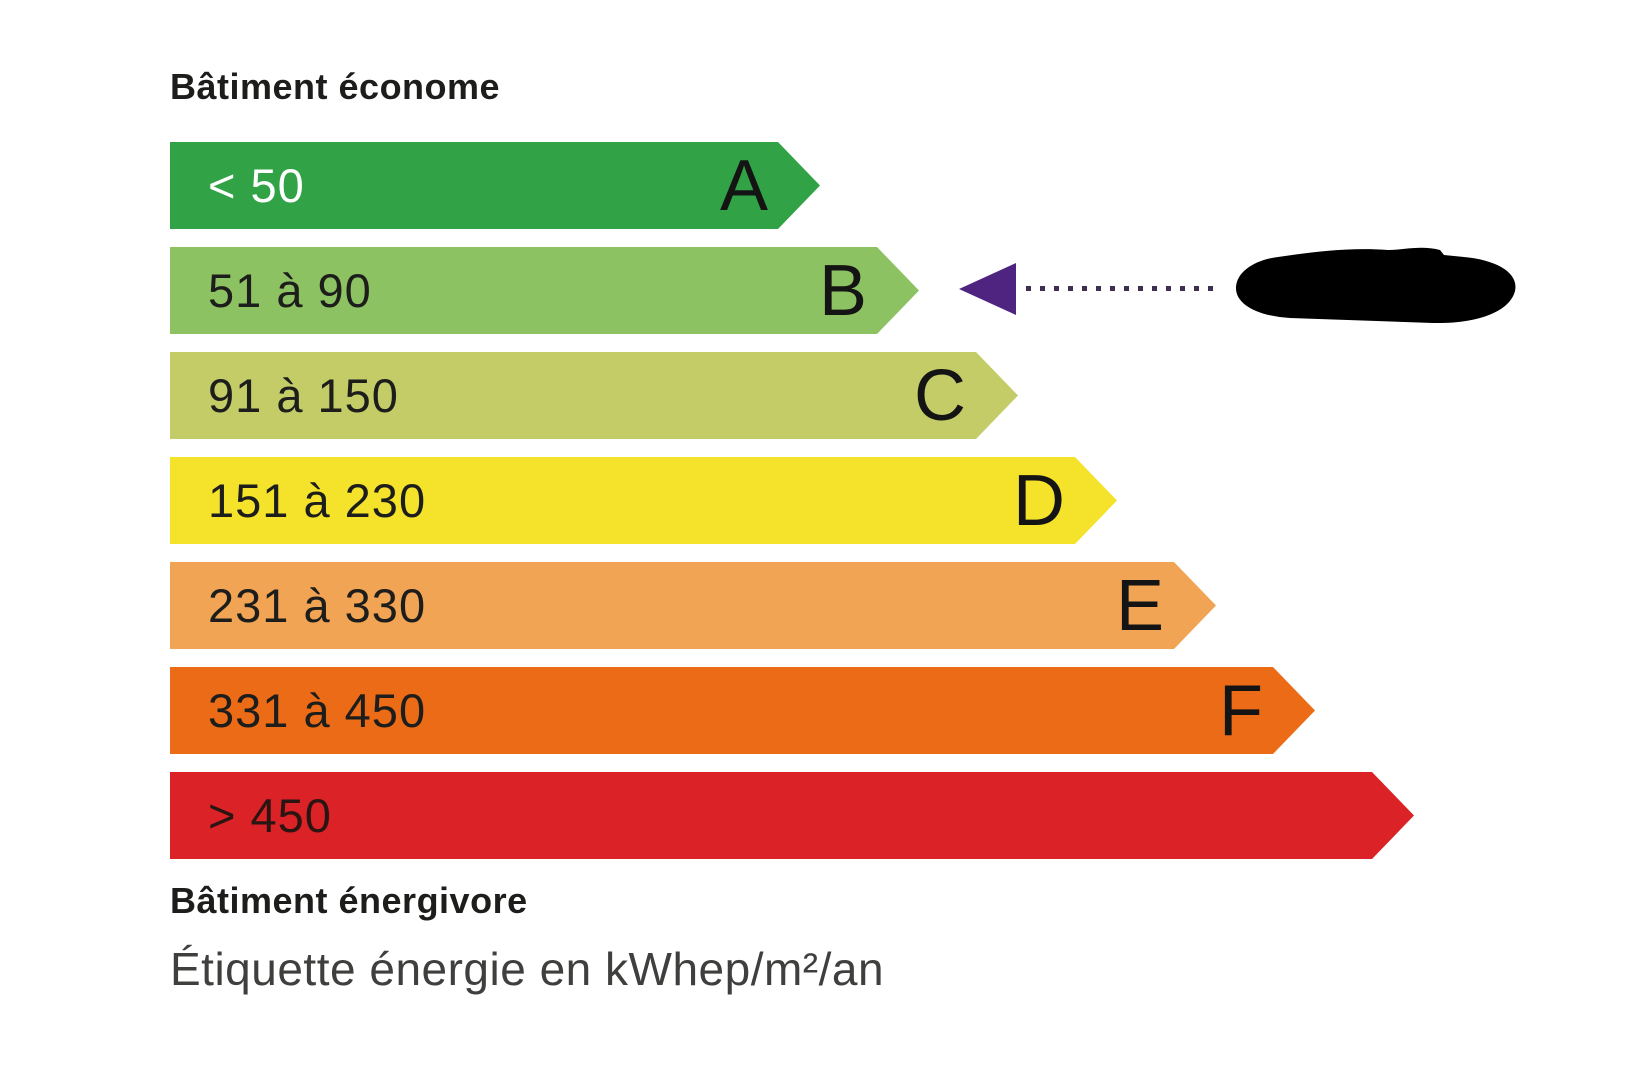  I want to click on energy-intensive-building-label: Bâtiment énergivore, so click(349, 900).